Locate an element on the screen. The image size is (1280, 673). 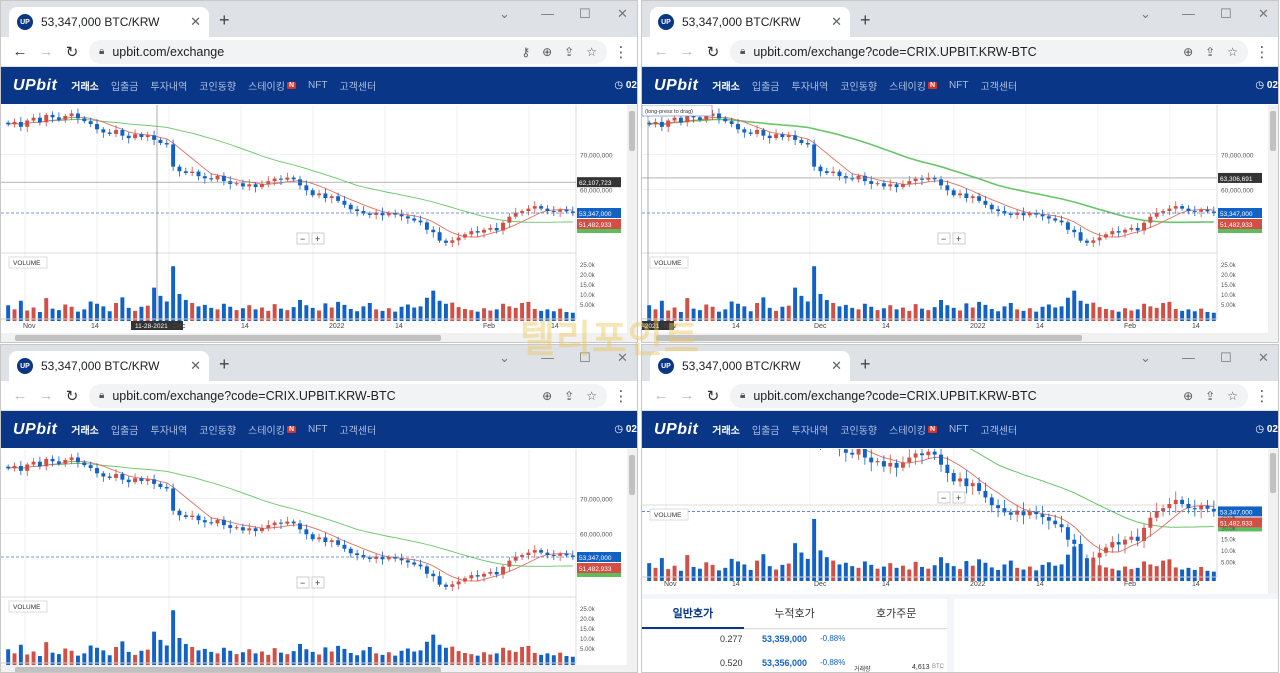
orderbook-row: 0.277 53,359,000 -0.88% is located at coordinates (794, 640).